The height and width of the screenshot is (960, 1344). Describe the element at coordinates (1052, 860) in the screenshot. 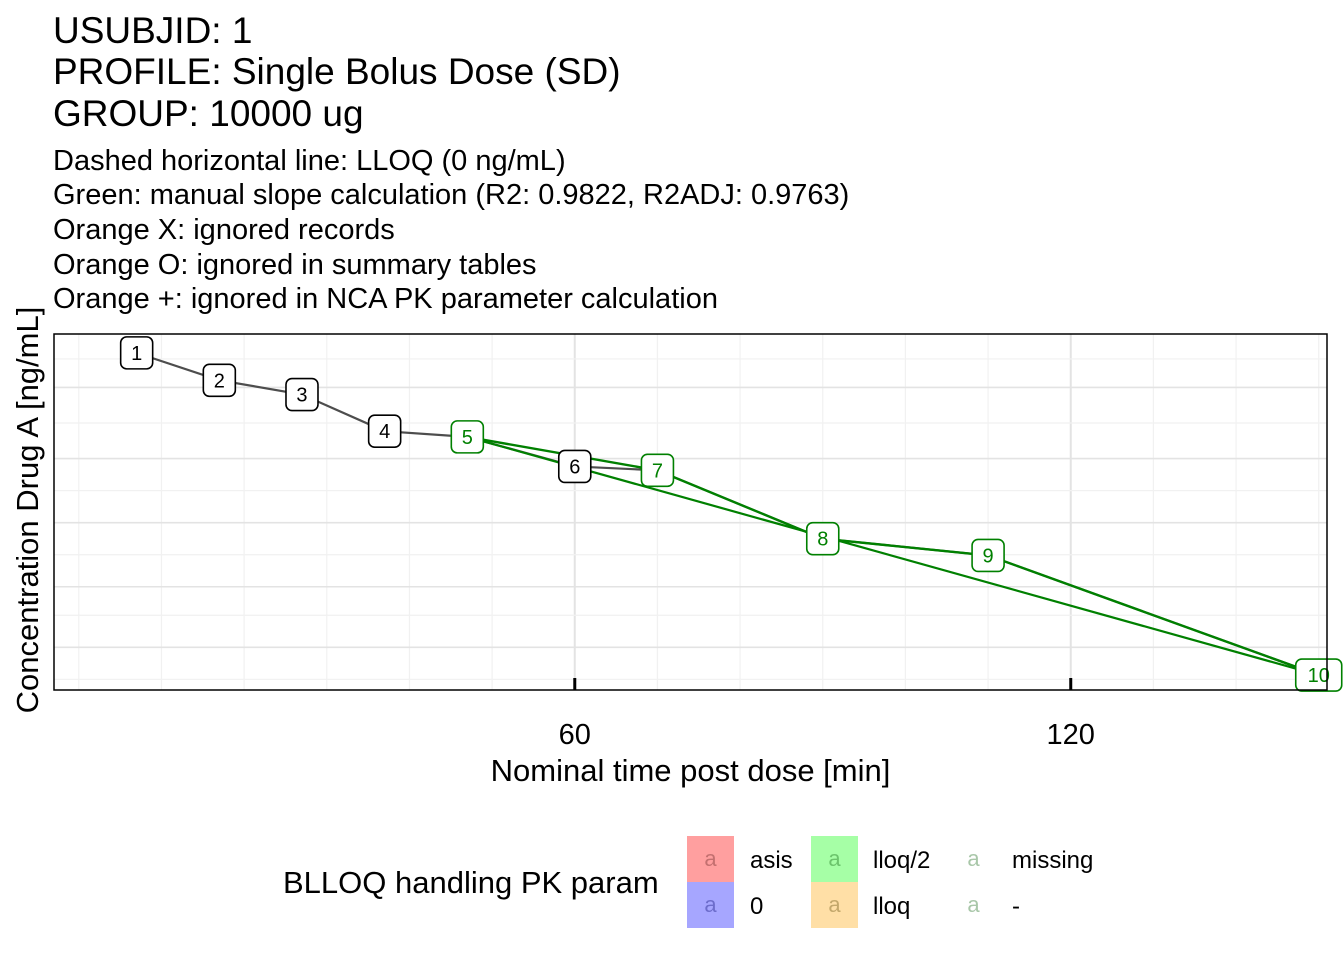

I see `legend-label: missing` at that location.